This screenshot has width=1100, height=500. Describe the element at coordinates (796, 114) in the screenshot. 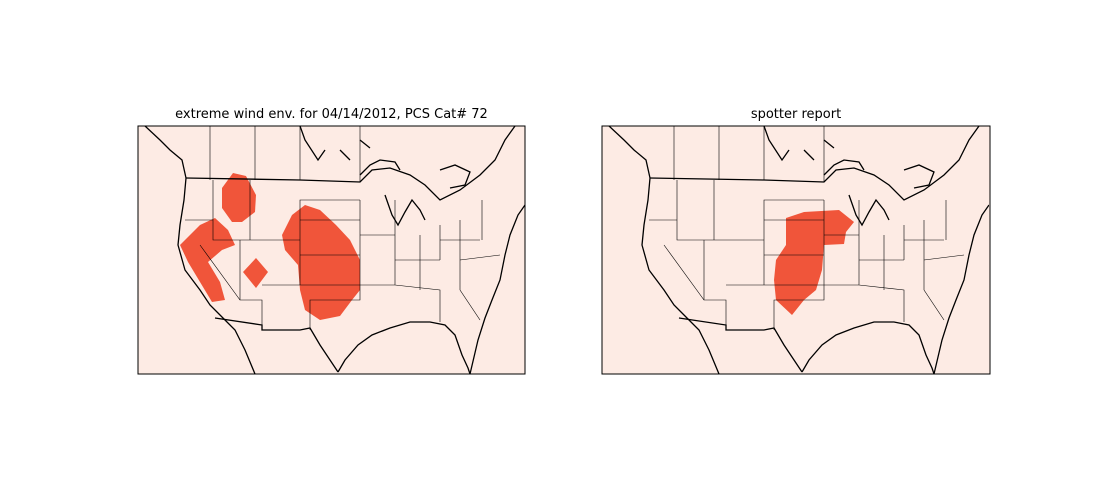

I see `panel-title: spotter report` at that location.